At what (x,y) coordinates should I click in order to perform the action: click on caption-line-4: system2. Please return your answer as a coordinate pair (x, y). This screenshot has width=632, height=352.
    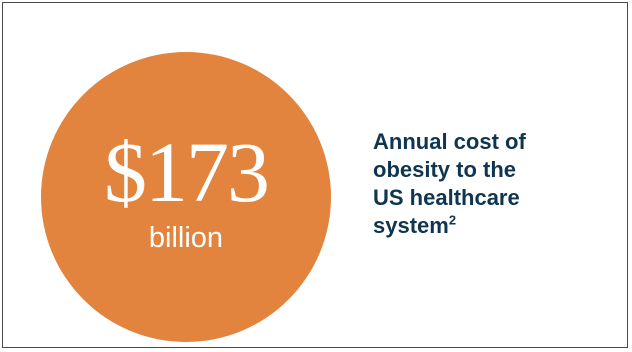
    Looking at the image, I should click on (493, 226).